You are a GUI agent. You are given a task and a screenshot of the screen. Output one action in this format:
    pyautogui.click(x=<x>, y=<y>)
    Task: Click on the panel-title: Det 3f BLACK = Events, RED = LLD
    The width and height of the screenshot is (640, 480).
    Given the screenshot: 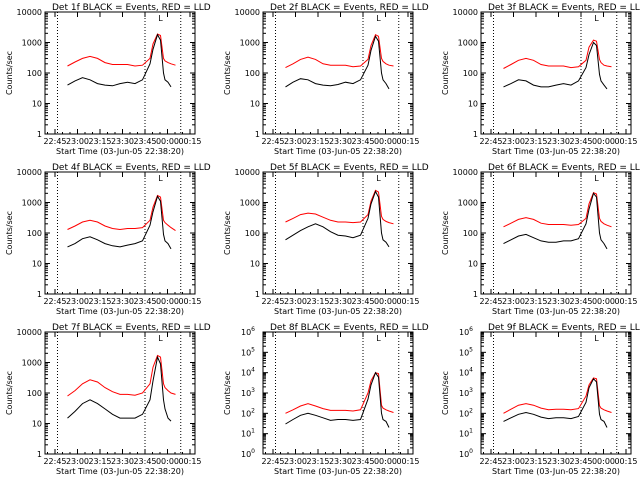 What is the action you would take?
    pyautogui.click(x=564, y=8)
    